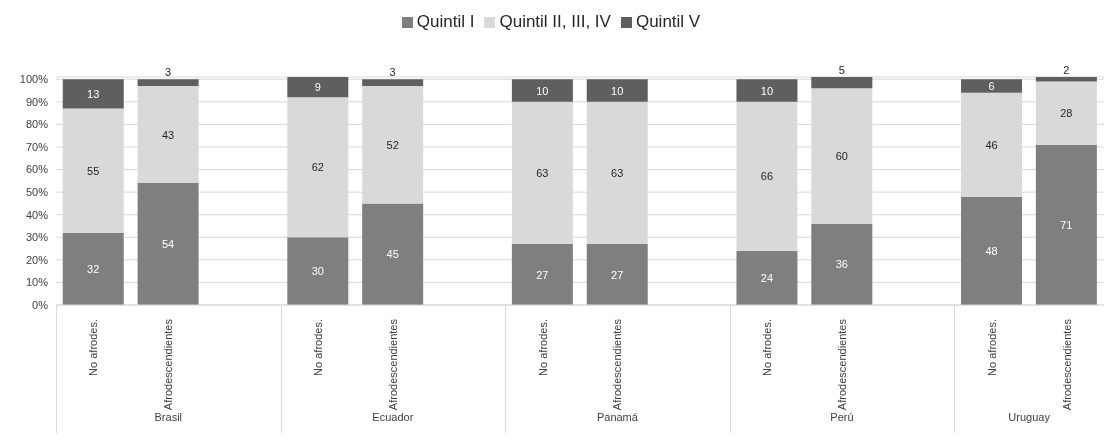  I want to click on data-label: 30, so click(317, 271).